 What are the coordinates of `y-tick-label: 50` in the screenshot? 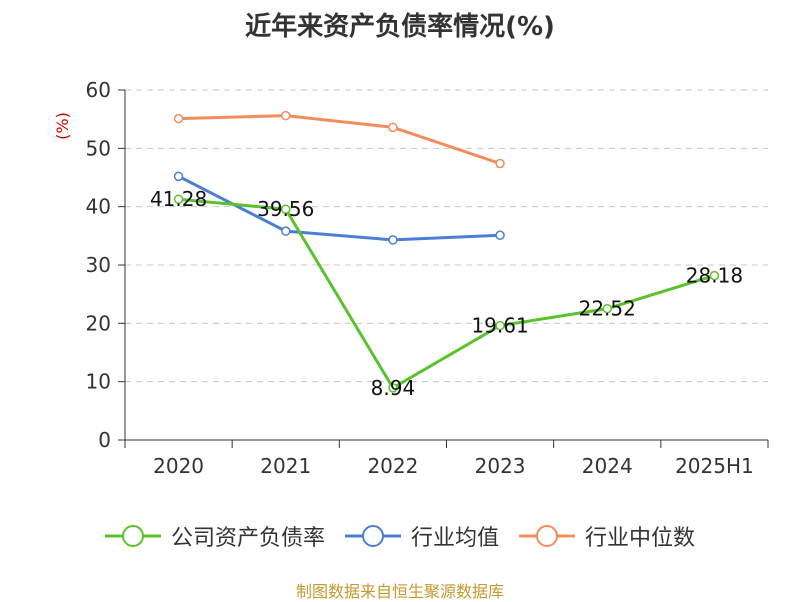 It's located at (98, 148).